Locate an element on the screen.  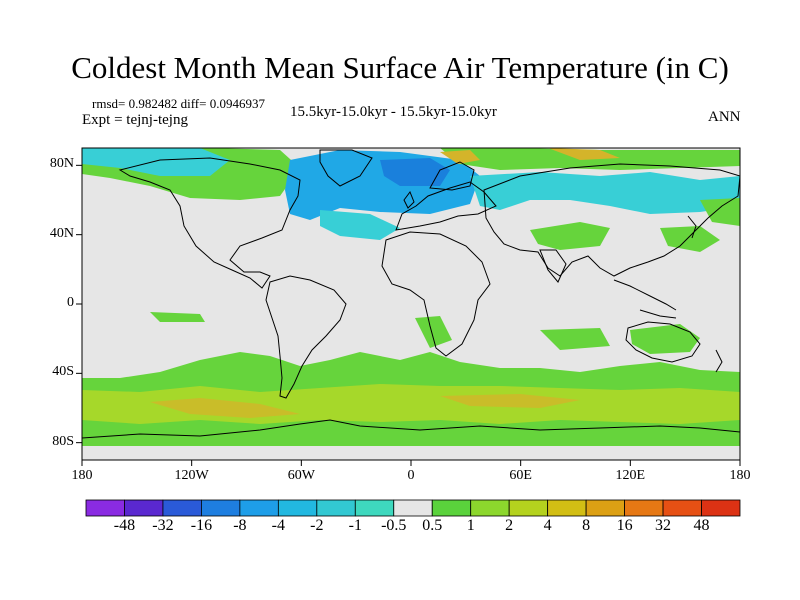
colorbar-label: -4 is located at coordinates (278, 525).